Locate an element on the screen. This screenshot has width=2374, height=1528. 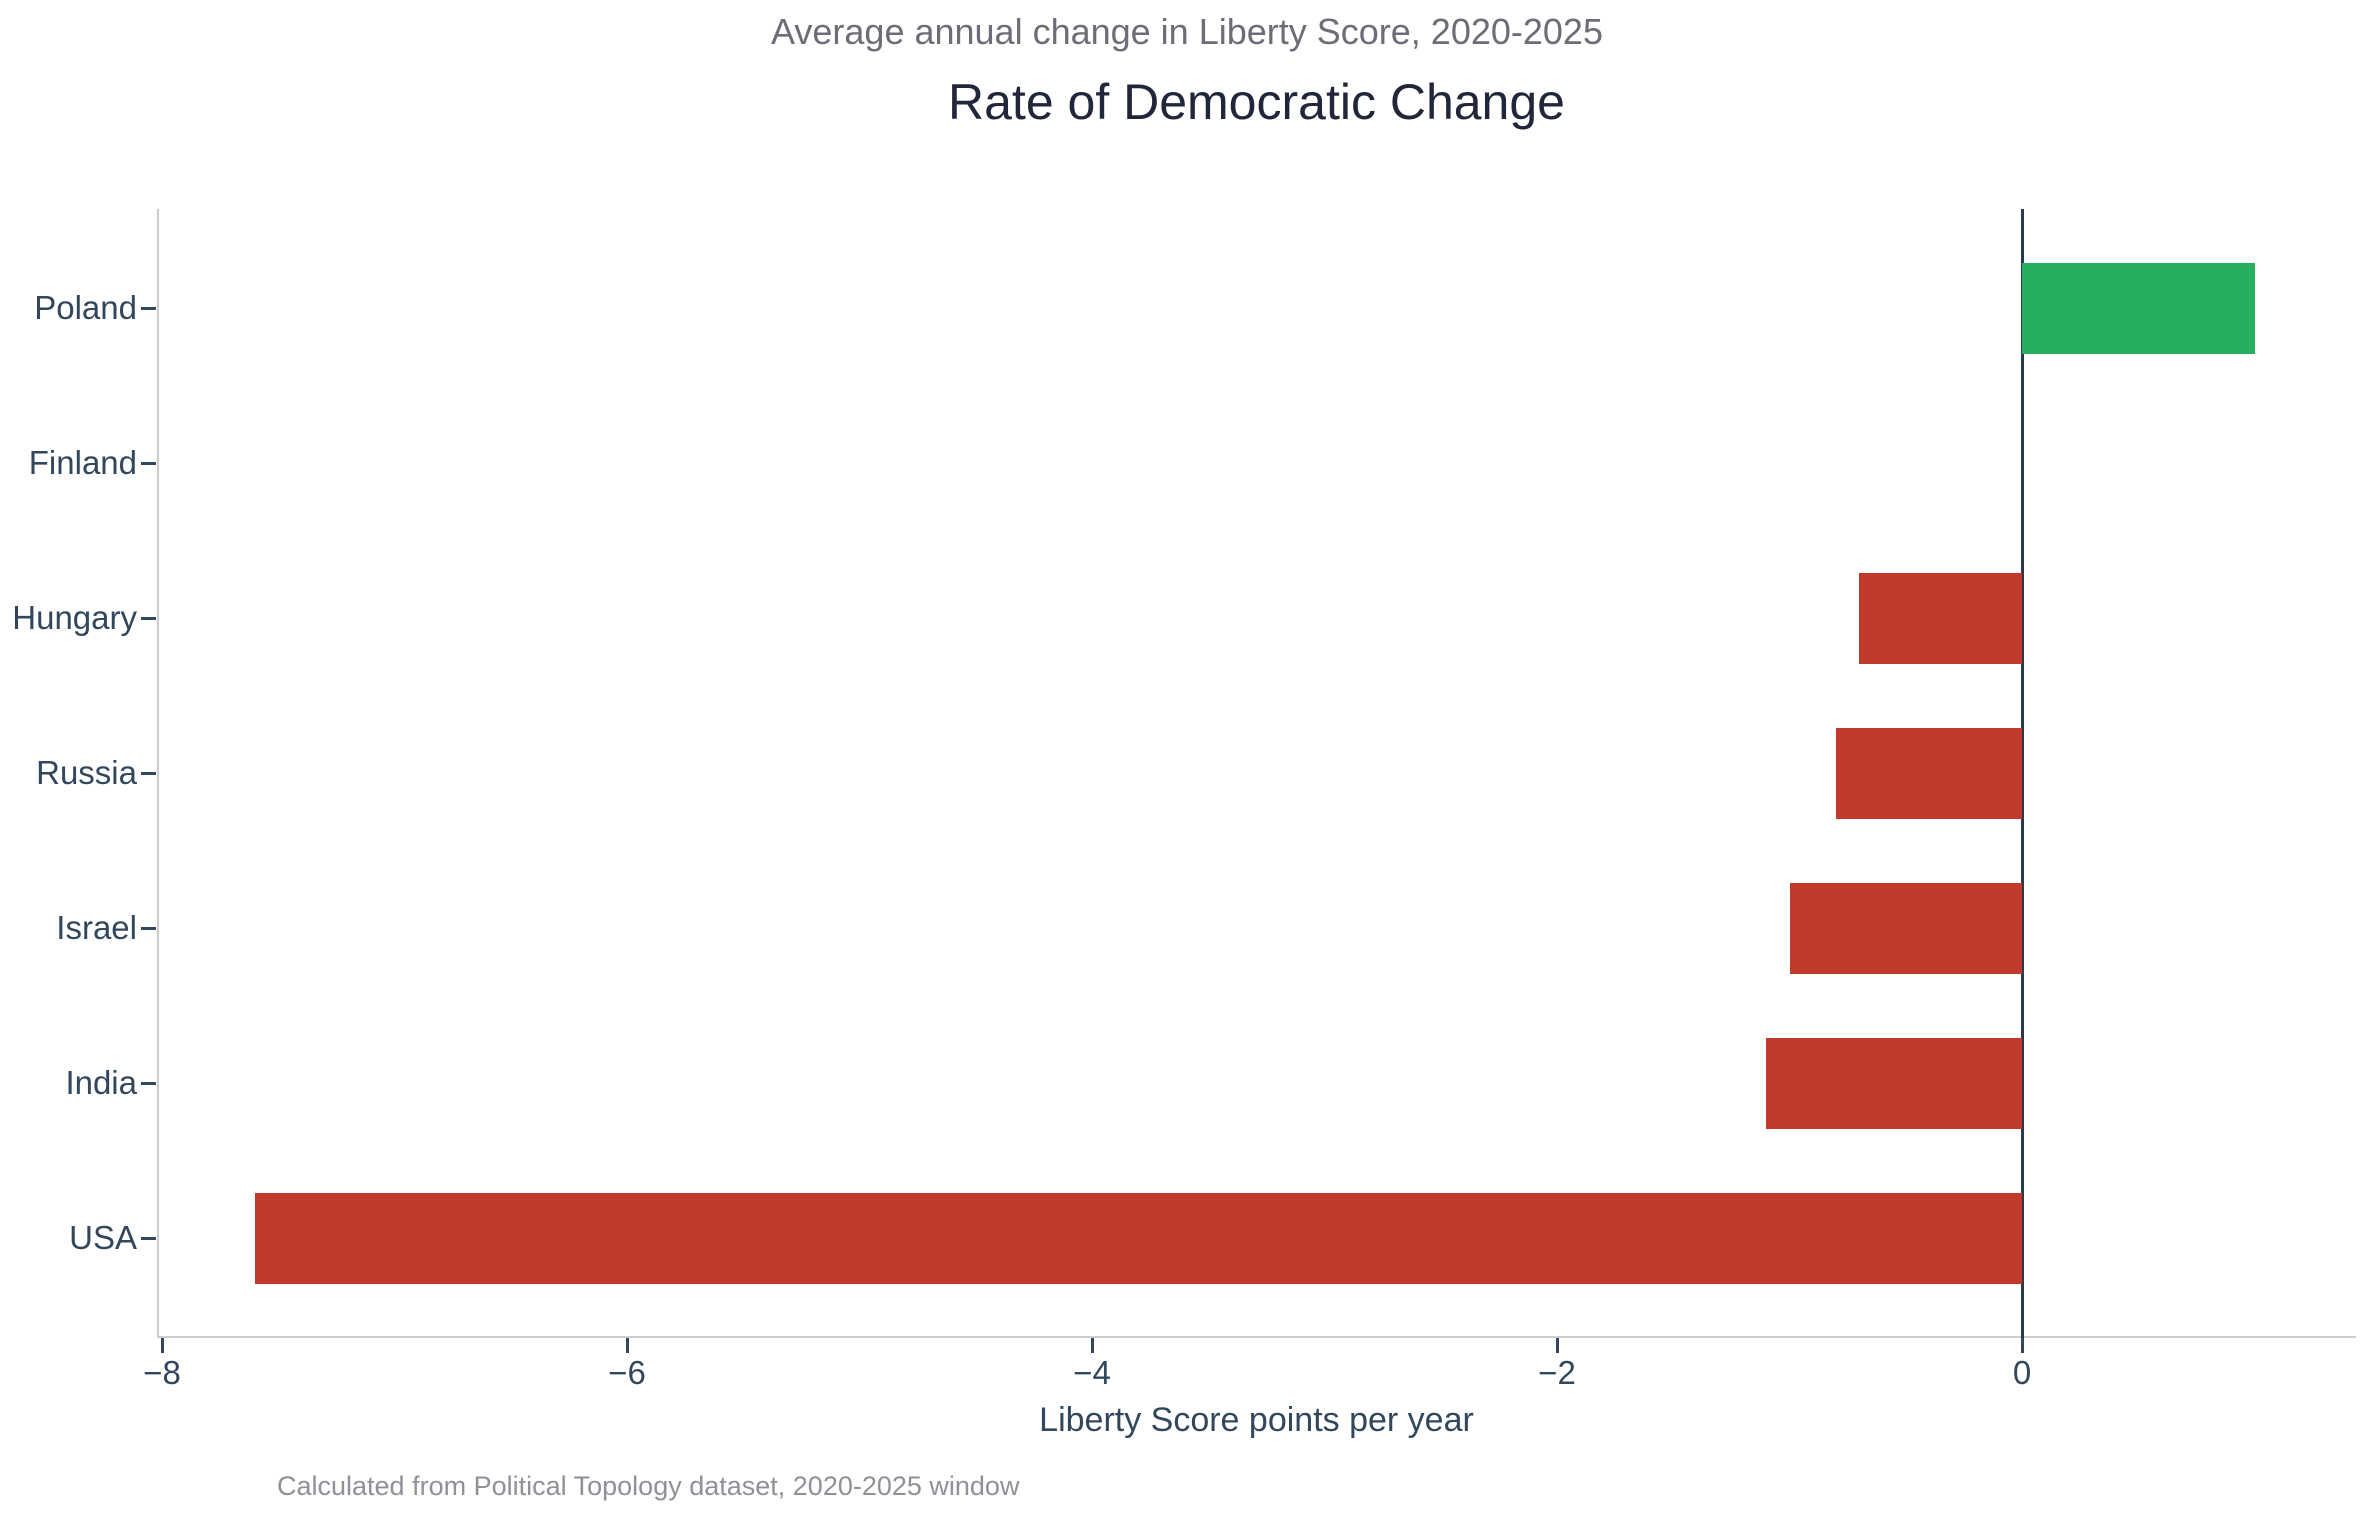
y-tick-mark-finland is located at coordinates (148, 463).